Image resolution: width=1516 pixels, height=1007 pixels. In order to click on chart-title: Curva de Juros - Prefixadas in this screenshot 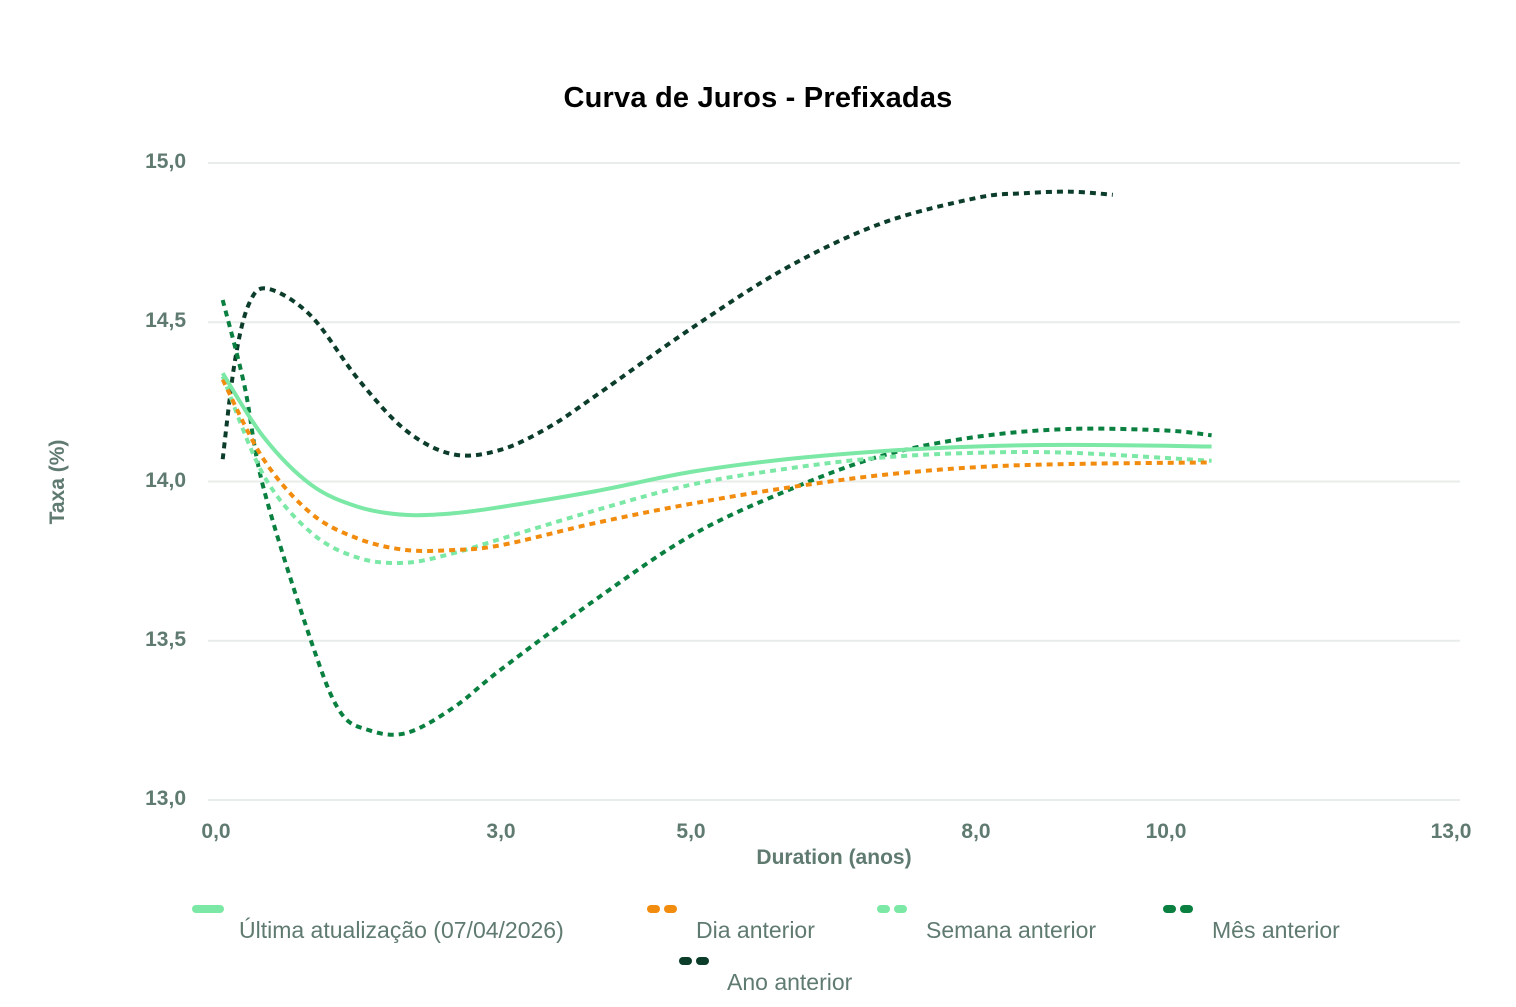, I will do `click(758, 98)`.